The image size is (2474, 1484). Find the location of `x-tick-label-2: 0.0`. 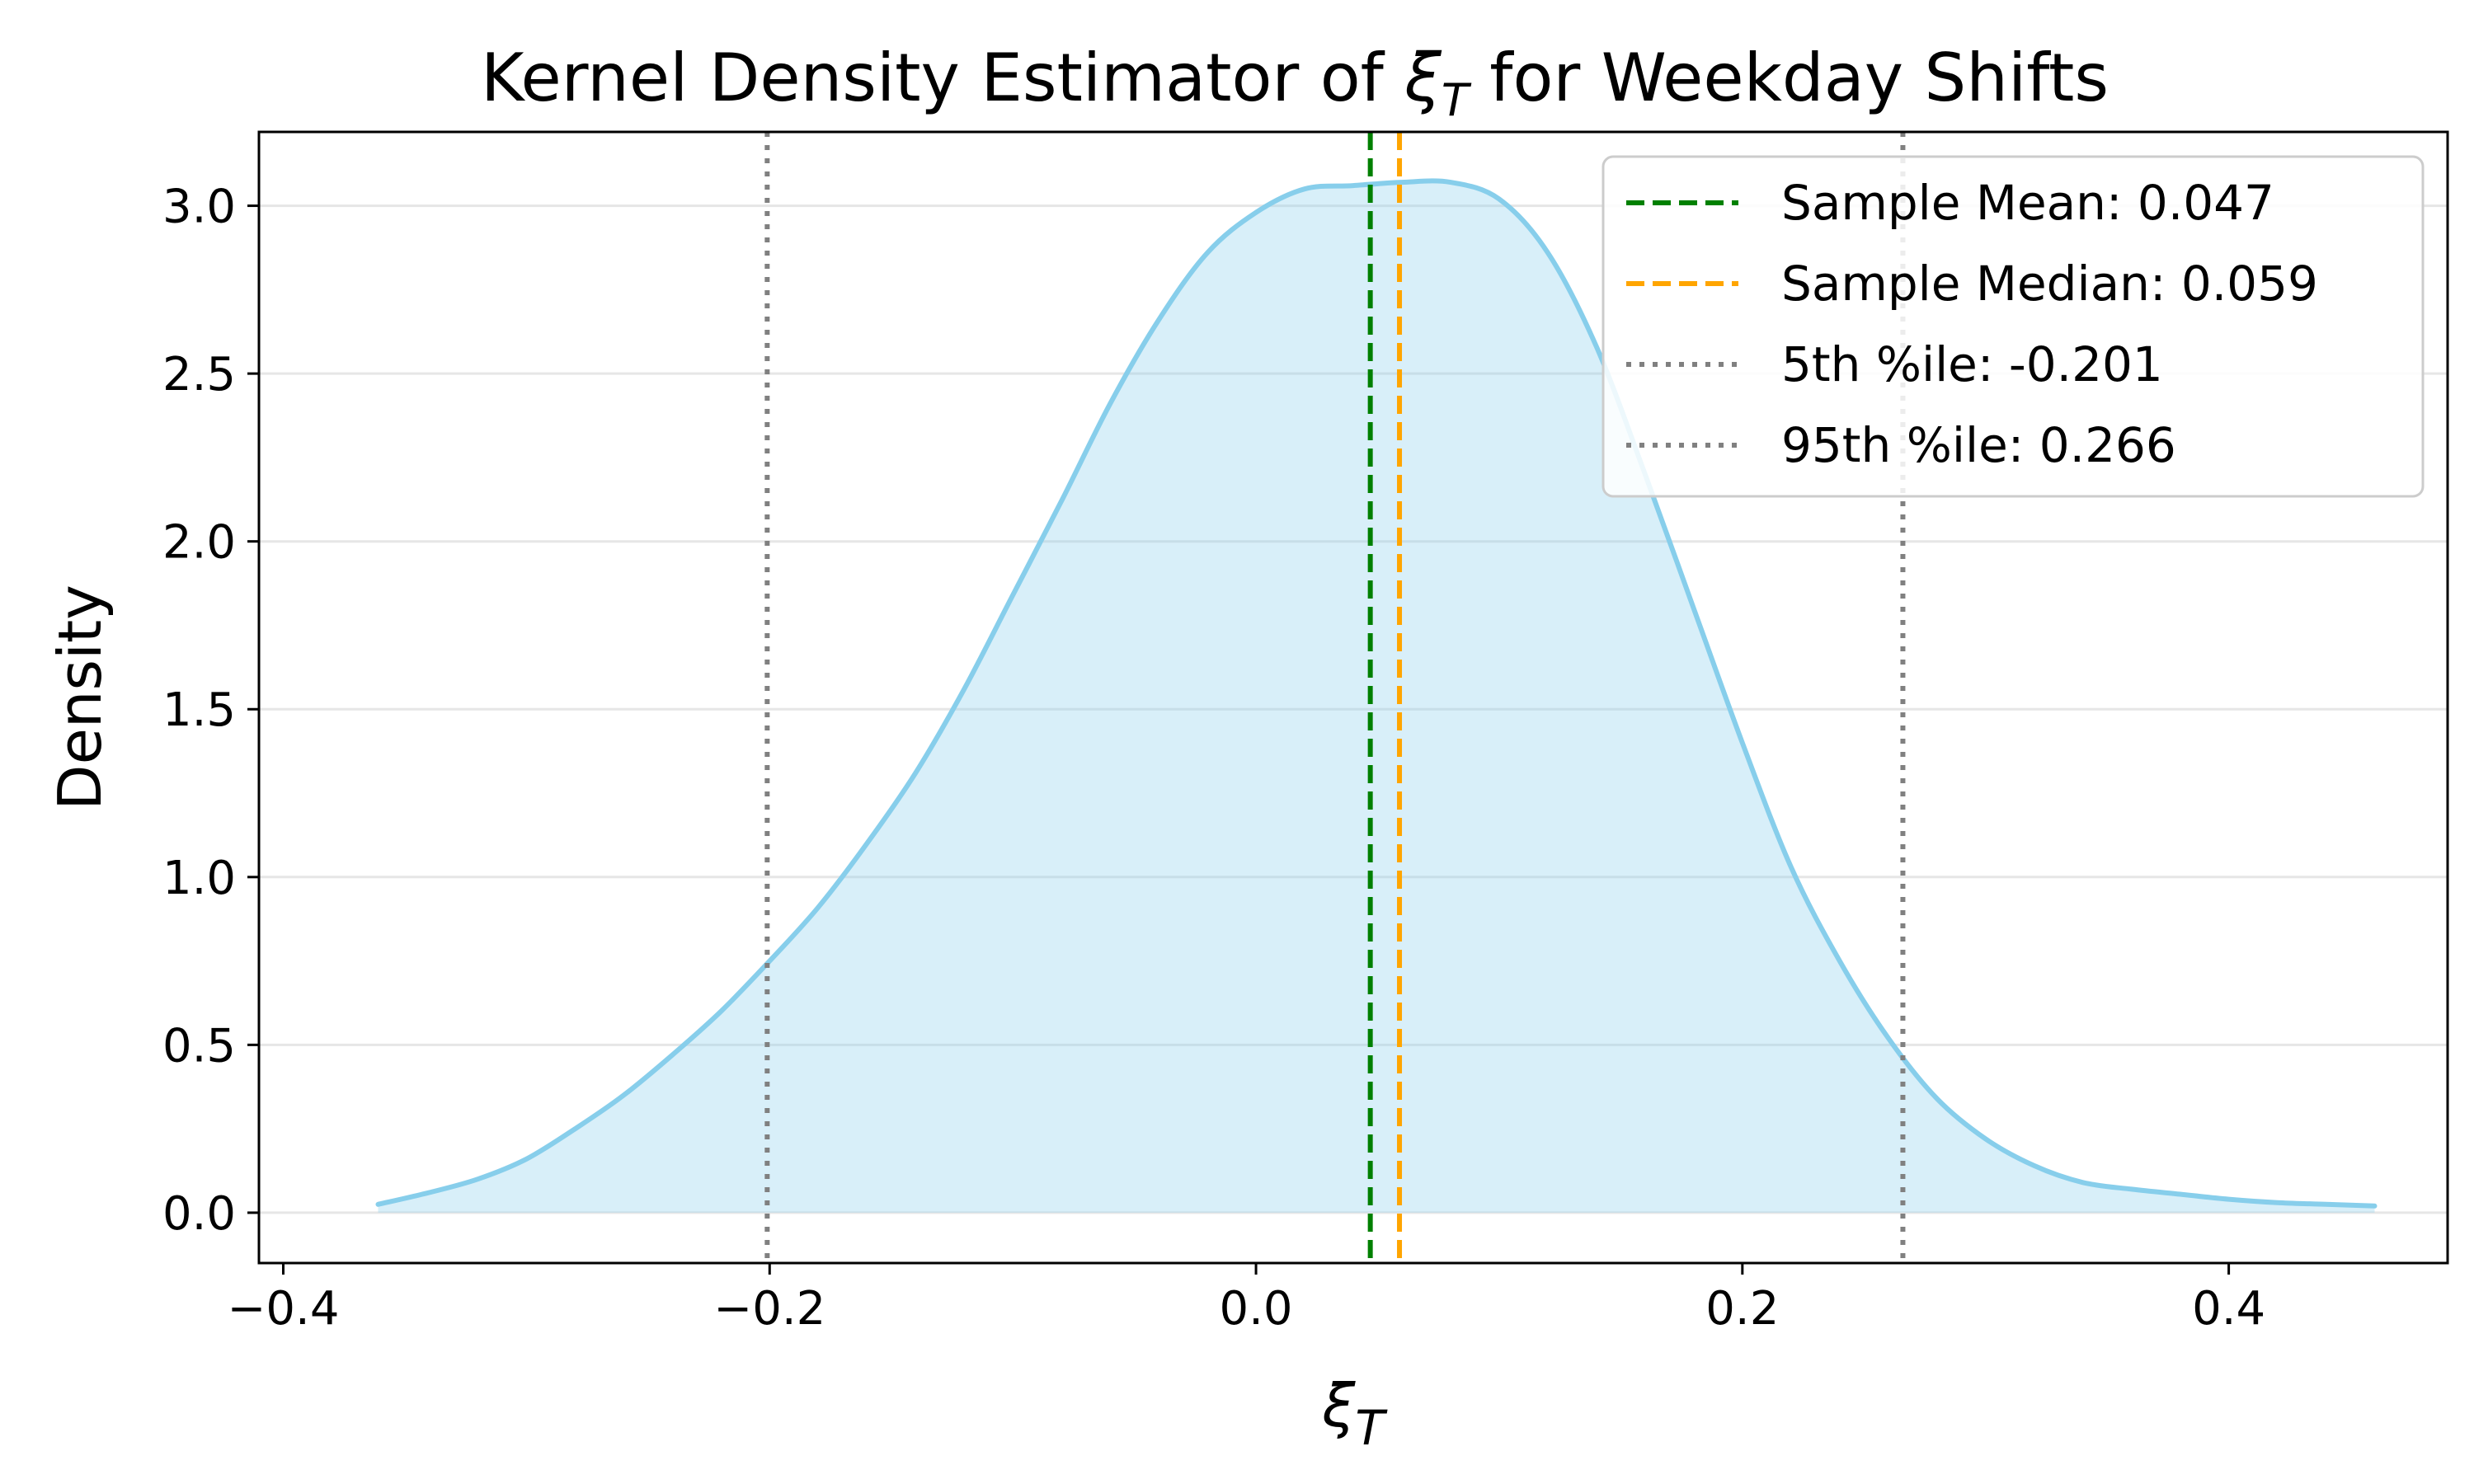

x-tick-label-2: 0.0 is located at coordinates (1256, 1309).